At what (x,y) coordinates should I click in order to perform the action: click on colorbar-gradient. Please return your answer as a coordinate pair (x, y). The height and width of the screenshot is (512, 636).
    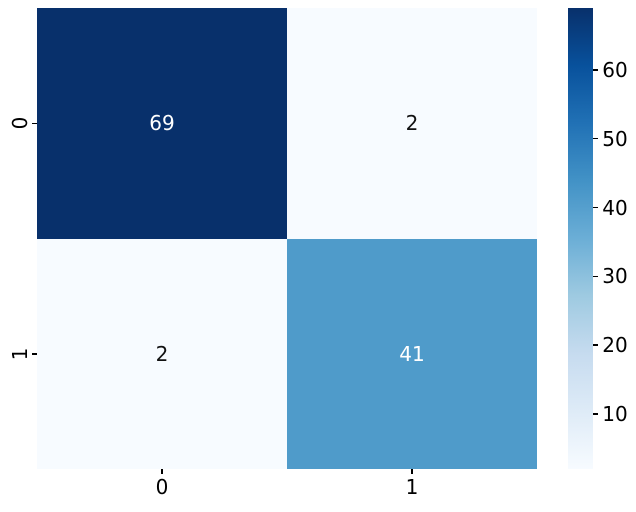
    Looking at the image, I should click on (580, 238).